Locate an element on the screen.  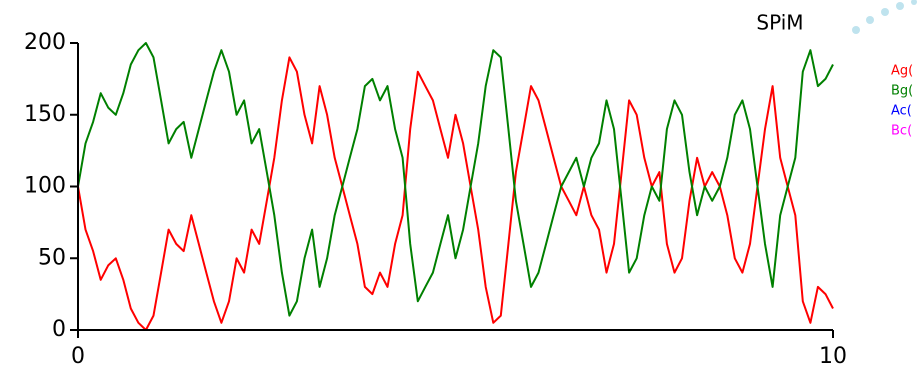
y-tick-label: 150 is located at coordinates (45, 114).